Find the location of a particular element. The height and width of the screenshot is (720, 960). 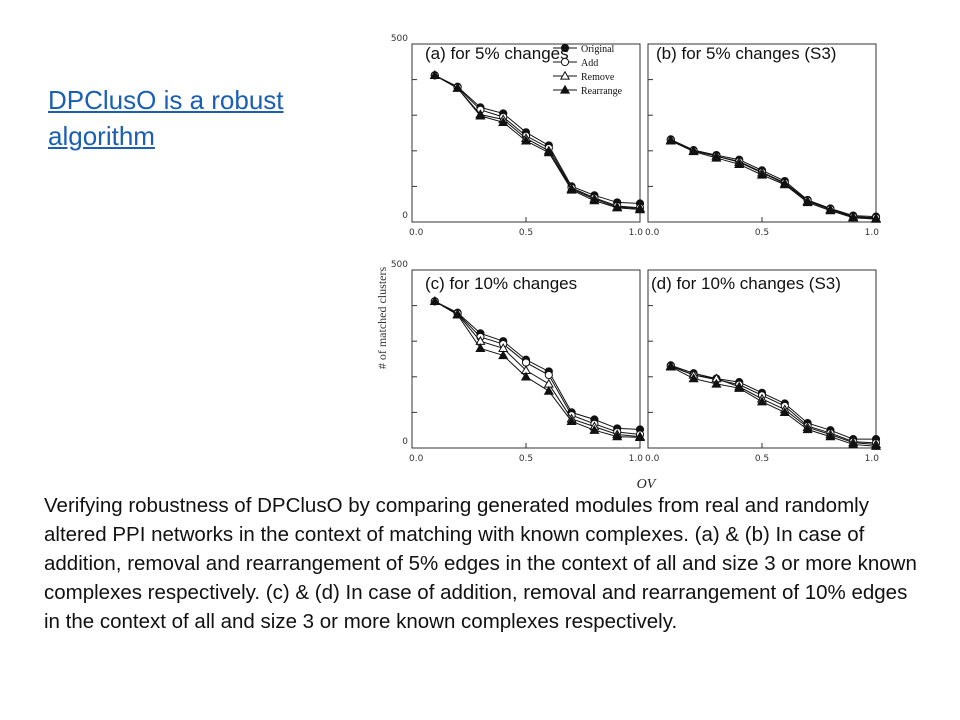

chart-panel-d: 0.0 0.5 1.0 (d) for 10% changes (S3) is located at coordinates (763, 366).